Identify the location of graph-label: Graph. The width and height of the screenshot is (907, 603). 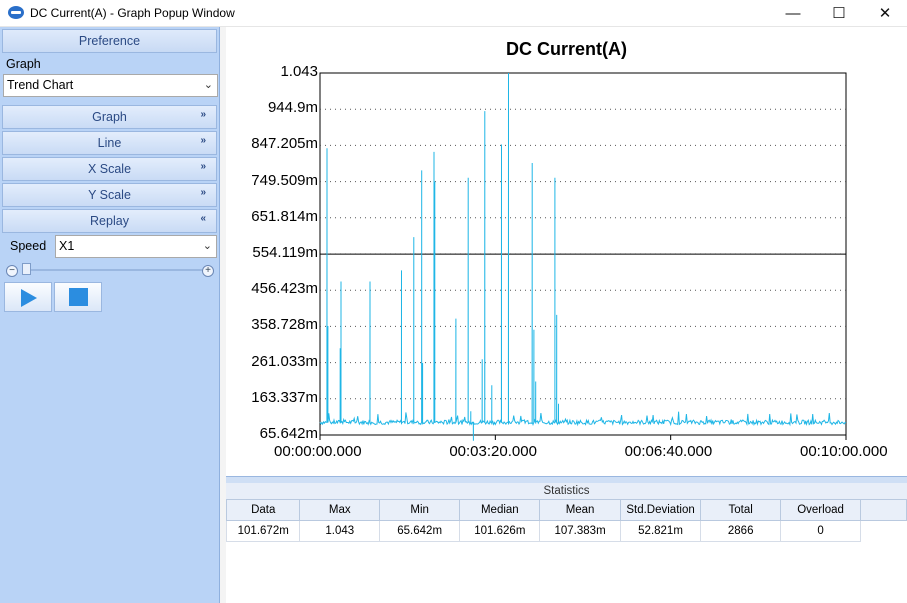
(23, 64).